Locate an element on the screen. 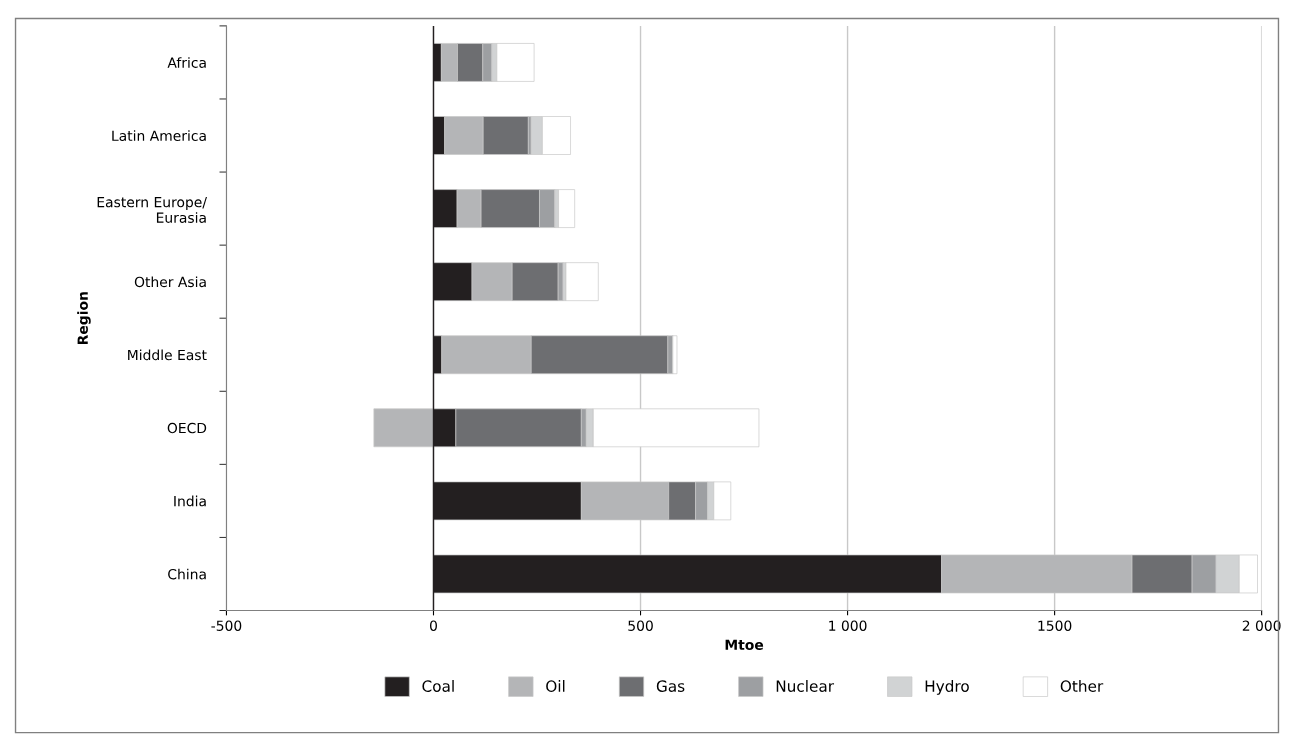  y-tick-label: Africa is located at coordinates (186, 62).